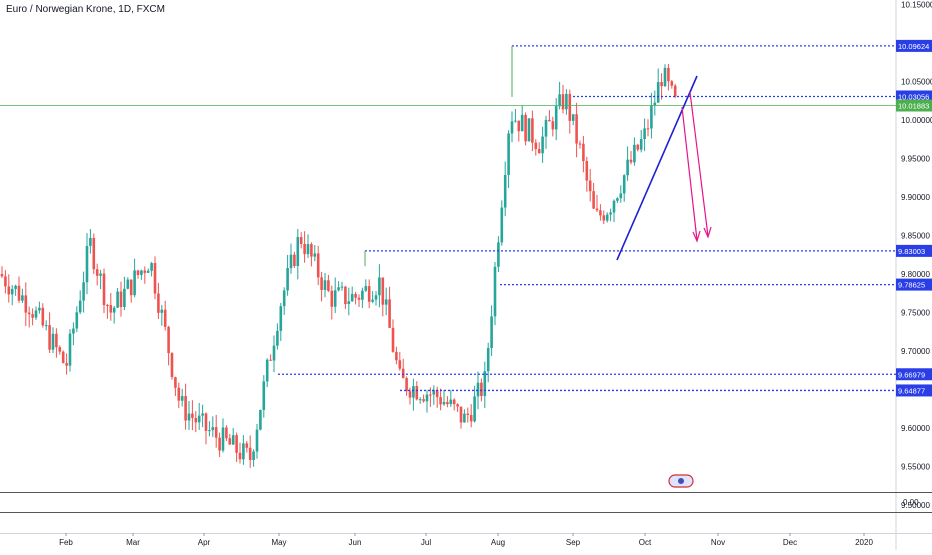 This screenshot has width=932, height=555. What do you see at coordinates (915, 236) in the screenshot?
I see `y-tick-label: 9.85000` at bounding box center [915, 236].